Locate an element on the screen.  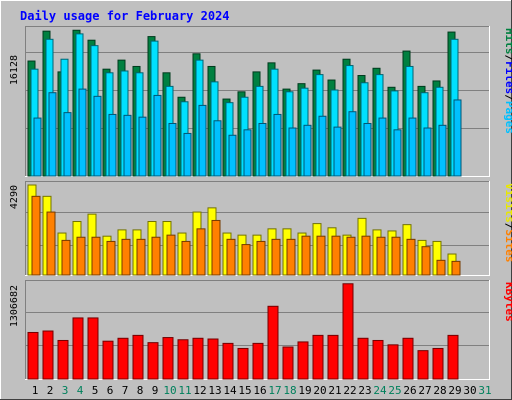
day-label: 26 is located at coordinates (409, 390).